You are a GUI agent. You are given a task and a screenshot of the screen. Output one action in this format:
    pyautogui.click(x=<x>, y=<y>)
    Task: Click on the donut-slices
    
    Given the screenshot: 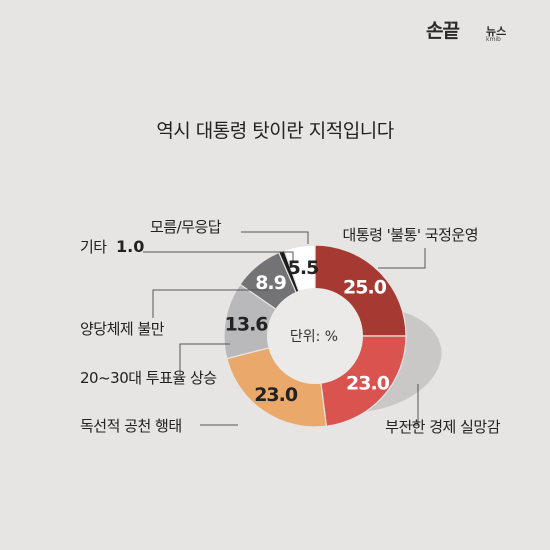 What is the action you would take?
    pyautogui.click(x=315, y=336)
    